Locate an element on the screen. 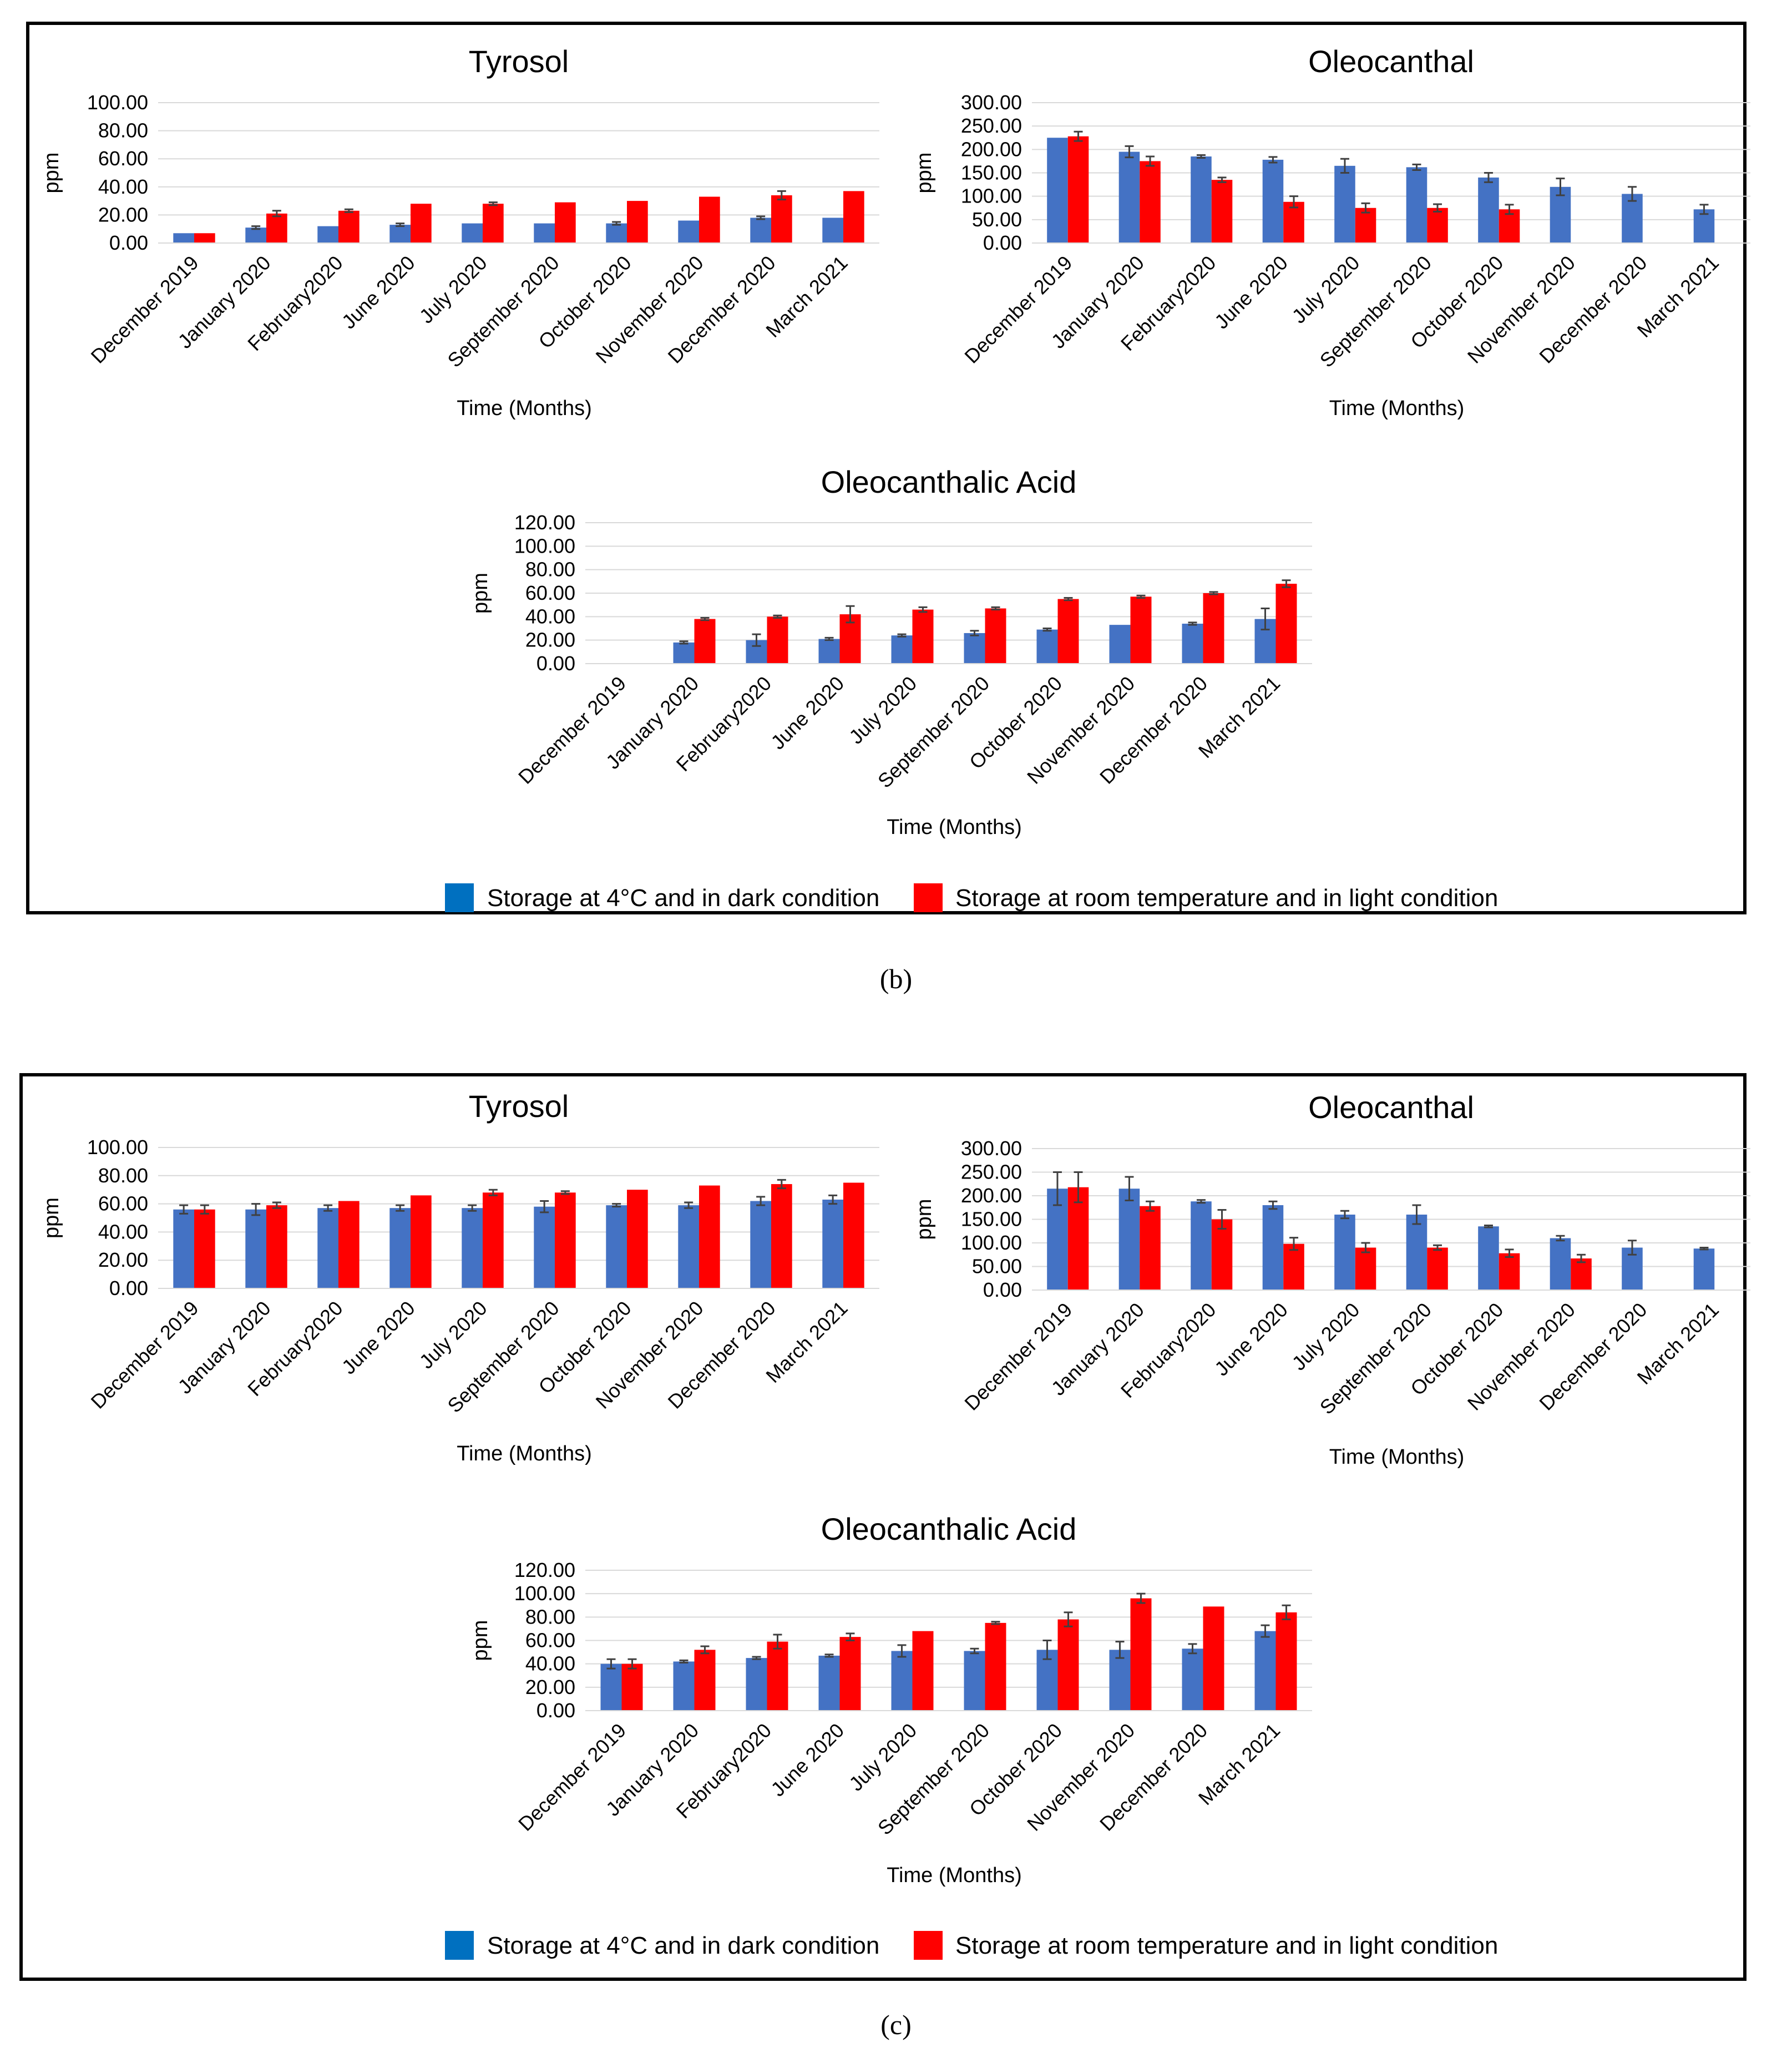 This screenshot has width=1792, height=2048. chart-title: Tyrosol is located at coordinates (519, 1106).